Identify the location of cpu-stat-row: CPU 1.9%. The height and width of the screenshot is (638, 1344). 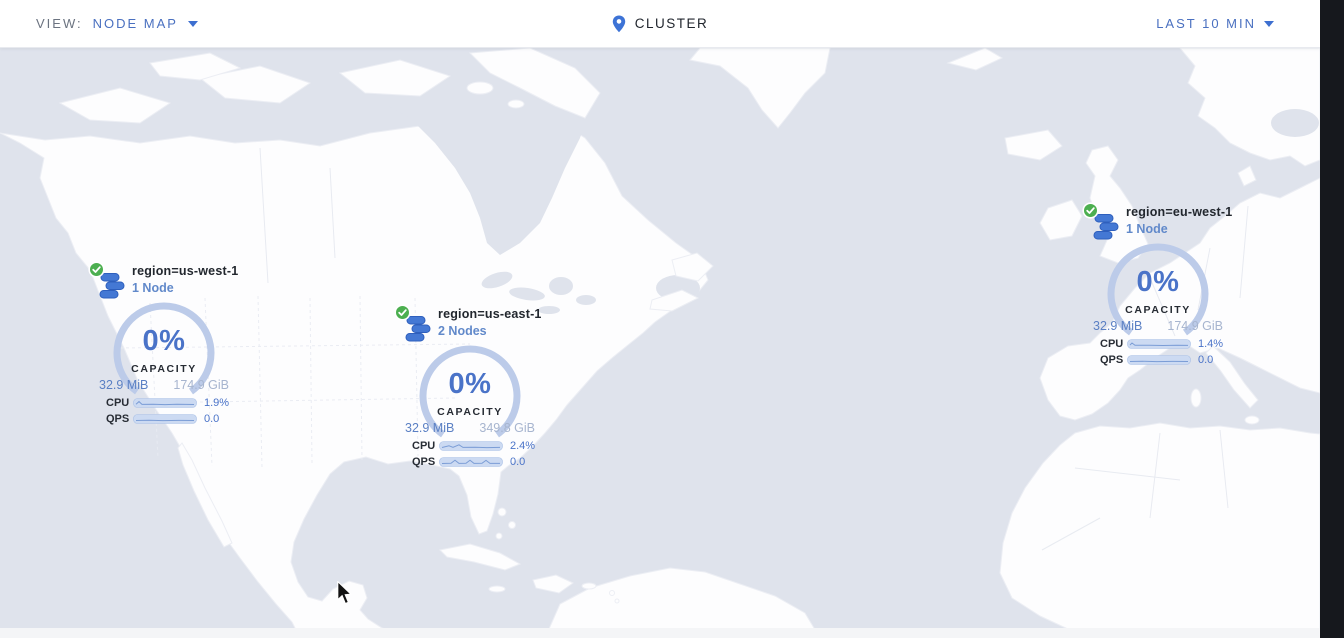
(164, 403).